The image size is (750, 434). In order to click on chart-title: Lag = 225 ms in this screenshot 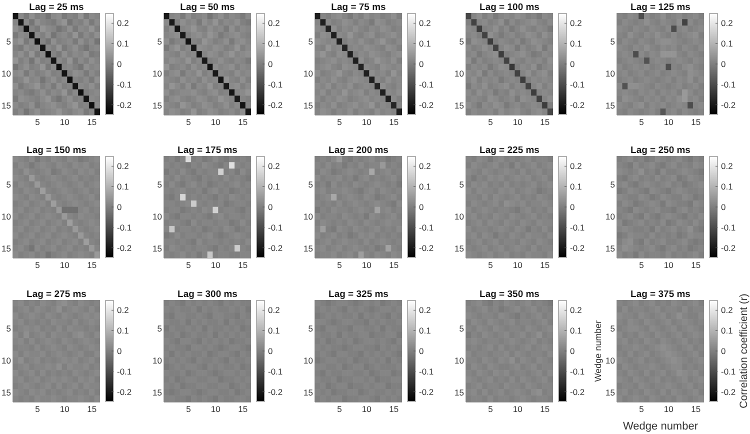, I will do `click(510, 150)`.